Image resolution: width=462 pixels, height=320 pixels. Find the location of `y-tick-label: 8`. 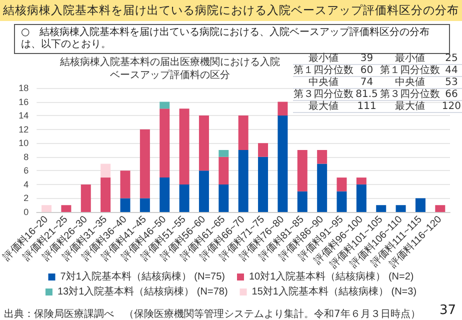

y-tick-label: 8 is located at coordinates (26, 157).